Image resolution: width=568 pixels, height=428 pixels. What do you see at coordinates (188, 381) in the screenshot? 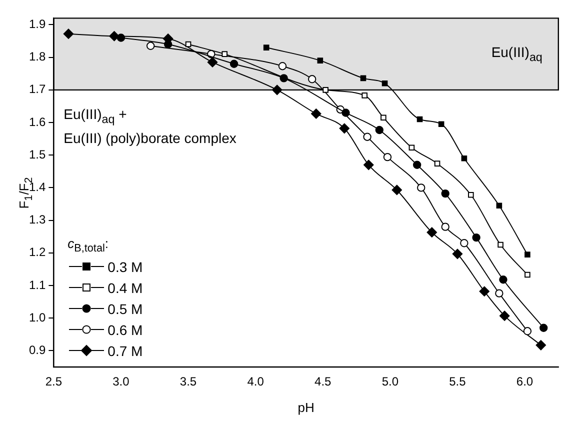
I see `x-tick-label: 3.5` at bounding box center [188, 381].